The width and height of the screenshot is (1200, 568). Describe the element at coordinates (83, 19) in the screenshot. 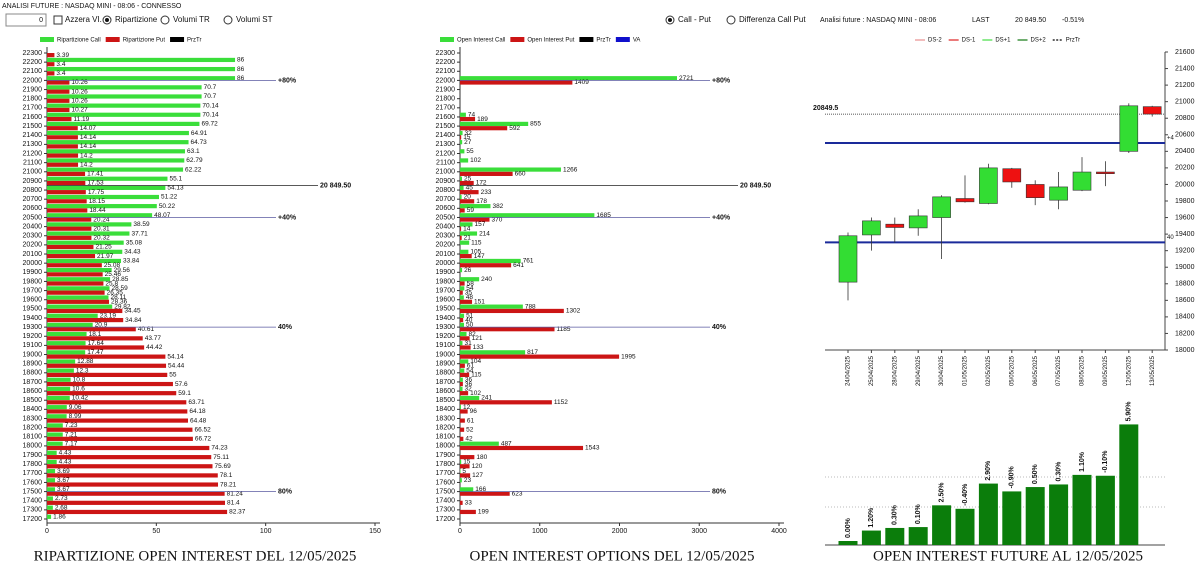

I see `checkbox-label: Azzera VI.` at that location.